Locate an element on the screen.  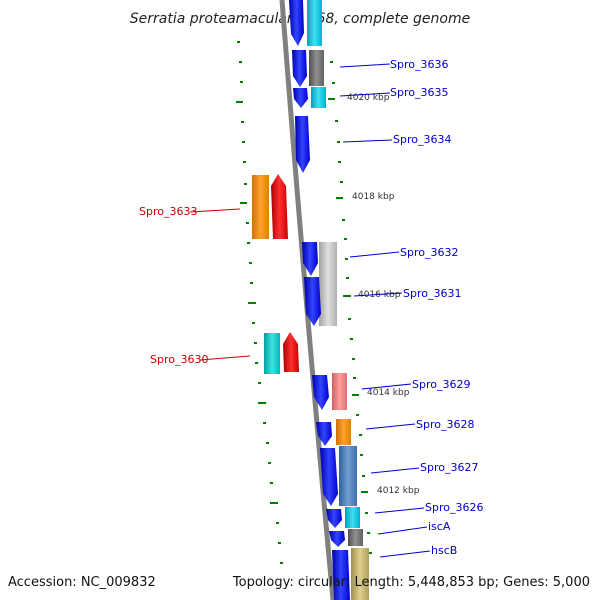
gene-label-spro-3630: Spro_3630 is located at coordinates (179, 359).